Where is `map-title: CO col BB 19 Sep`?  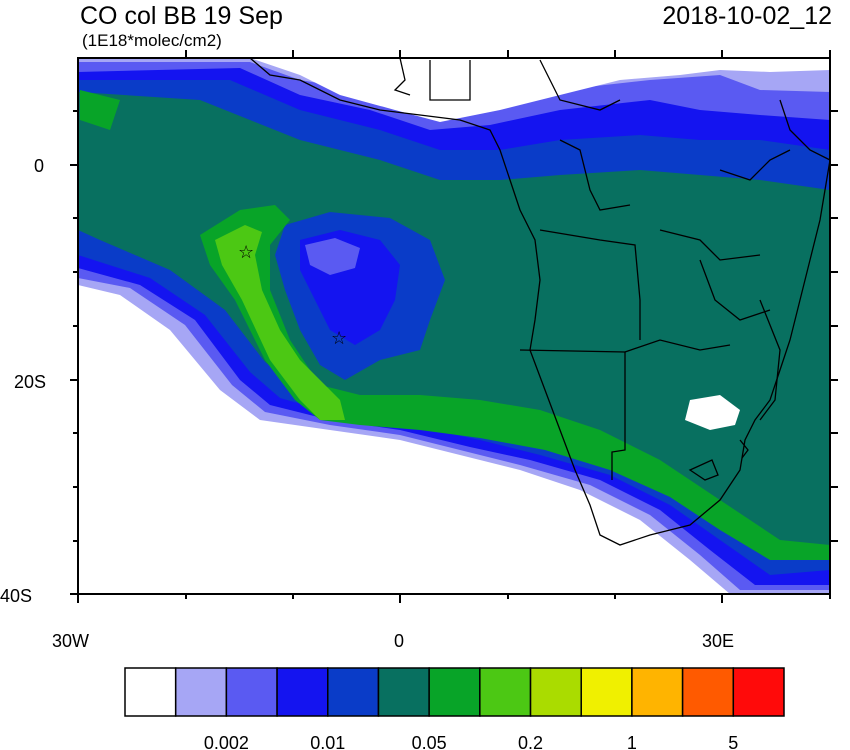 map-title: CO col BB 19 Sep is located at coordinates (181, 16).